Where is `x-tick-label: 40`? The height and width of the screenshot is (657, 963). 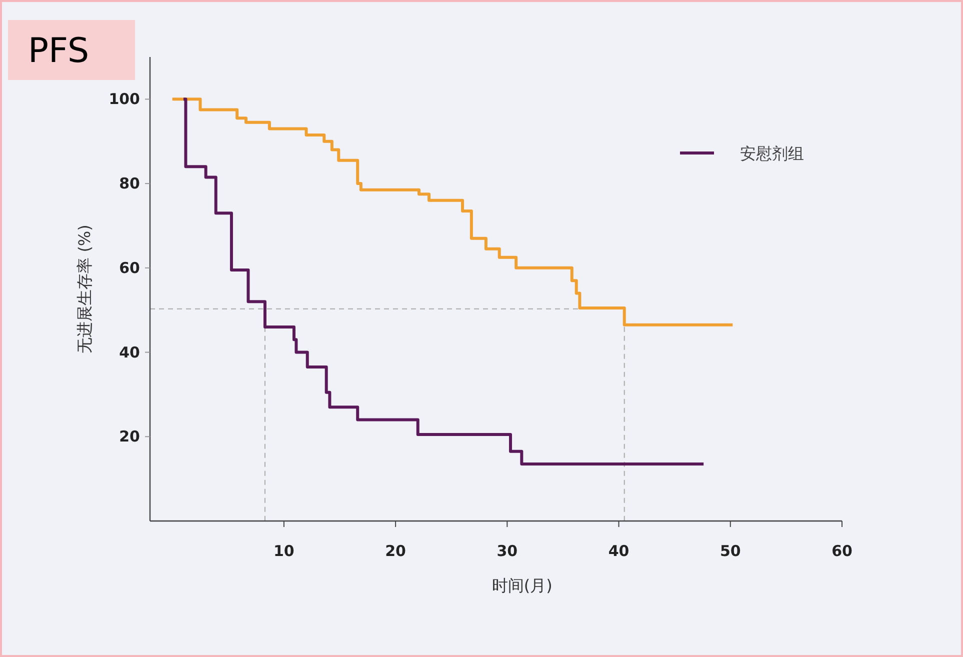 x-tick-label: 40 is located at coordinates (619, 551).